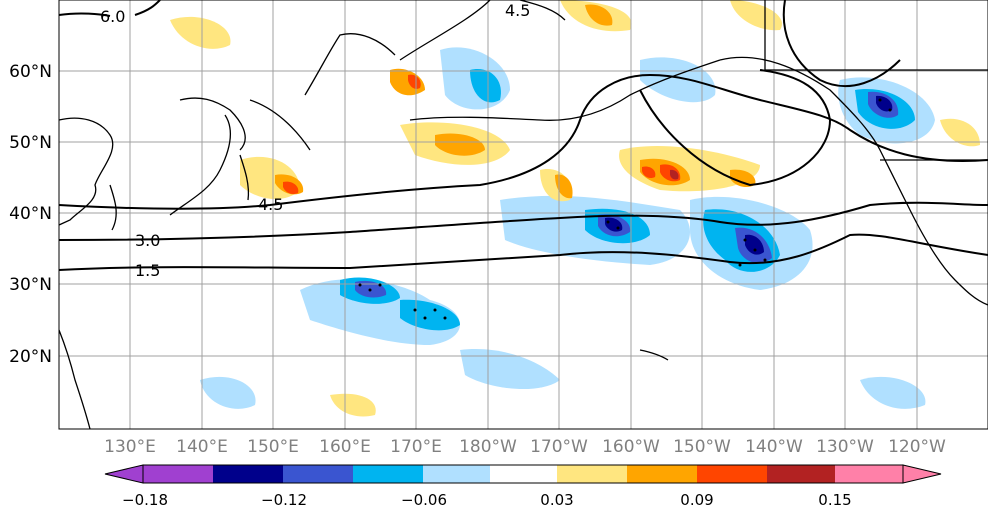 The width and height of the screenshot is (988, 511). I want to click on coastline-japan, so click(200, 165).